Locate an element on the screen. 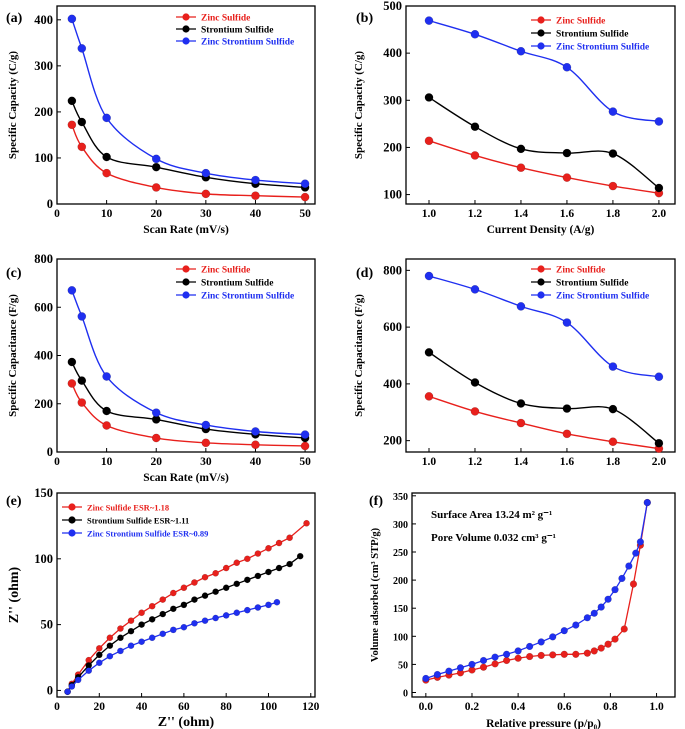  x-tick-label: 1.8 is located at coordinates (613, 214).